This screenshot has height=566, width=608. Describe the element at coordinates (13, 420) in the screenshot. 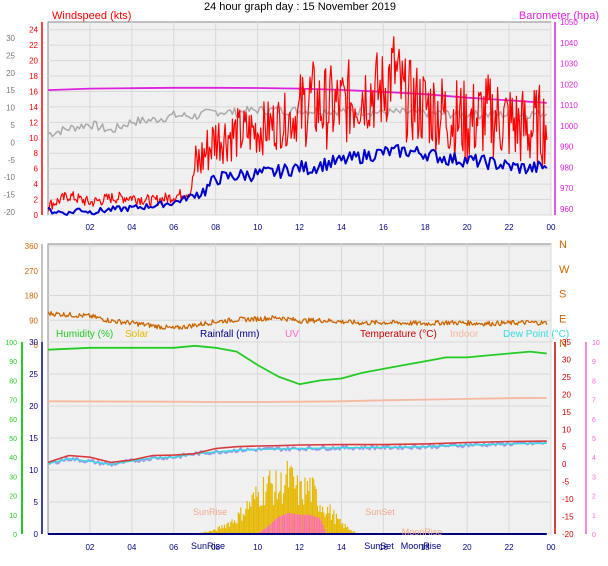

I see `humidity-tick-label: 60` at that location.